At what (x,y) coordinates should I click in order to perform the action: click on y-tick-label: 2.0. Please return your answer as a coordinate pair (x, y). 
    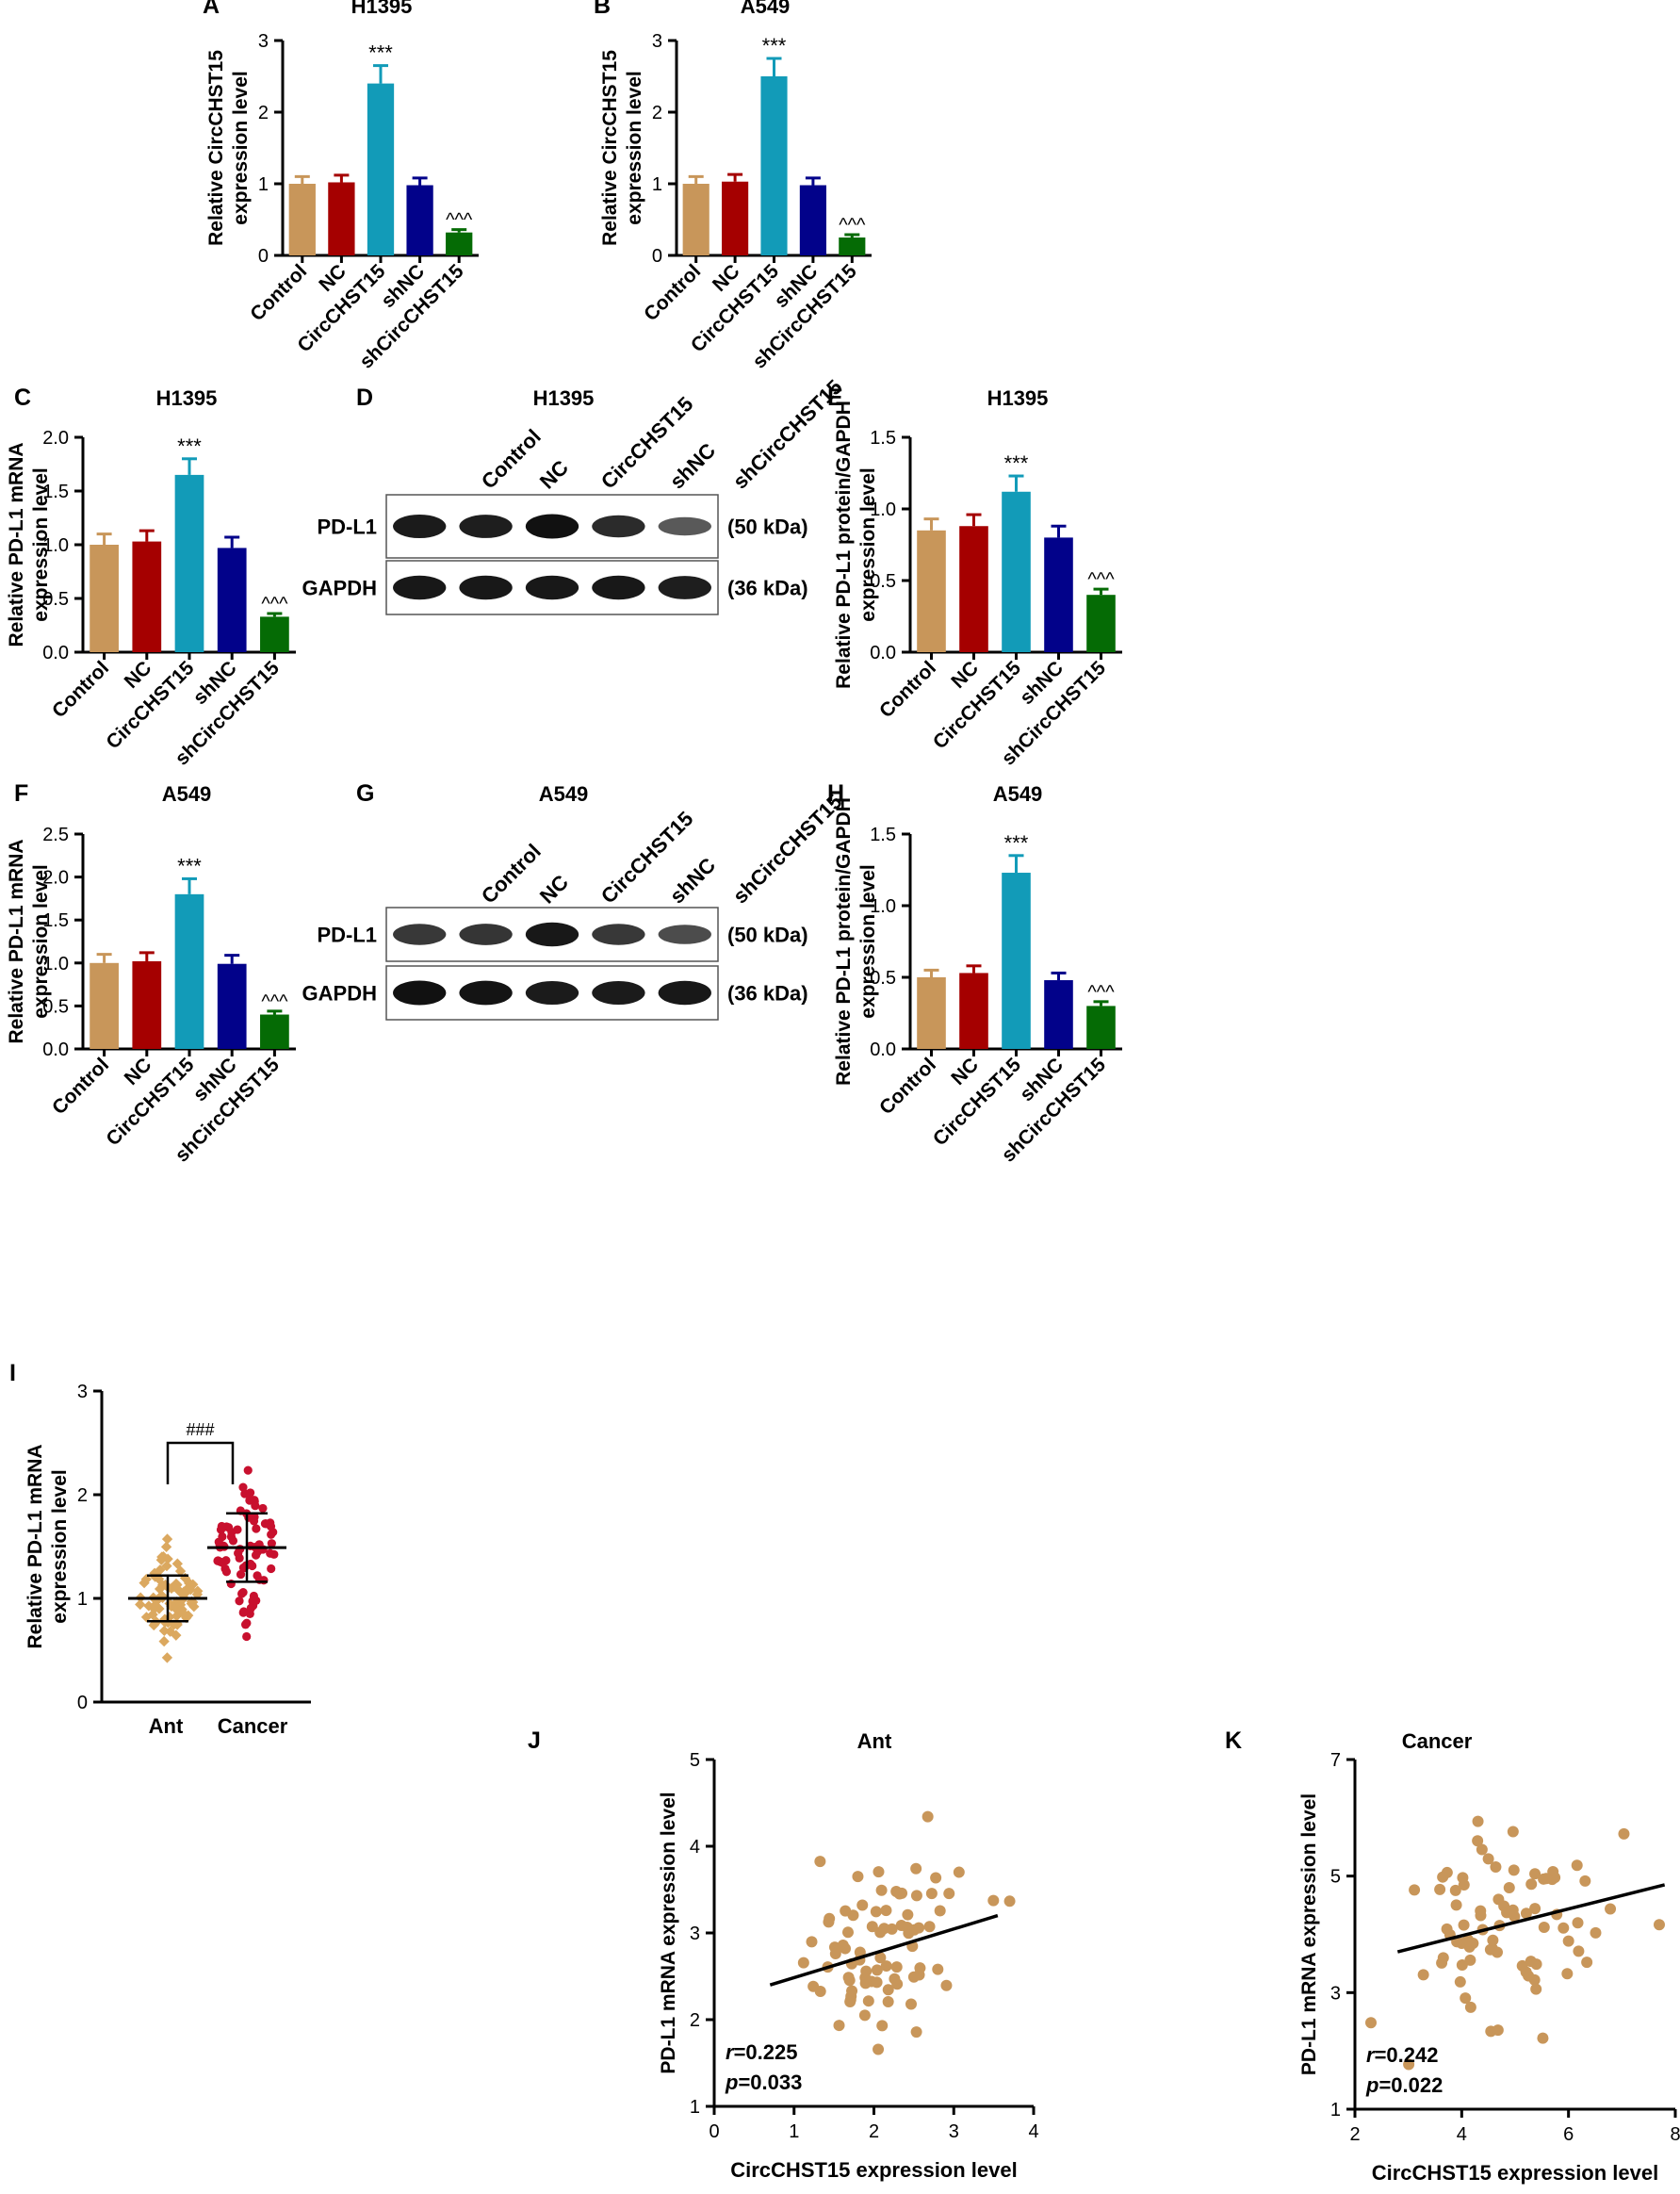
    Looking at the image, I should click on (55, 438).